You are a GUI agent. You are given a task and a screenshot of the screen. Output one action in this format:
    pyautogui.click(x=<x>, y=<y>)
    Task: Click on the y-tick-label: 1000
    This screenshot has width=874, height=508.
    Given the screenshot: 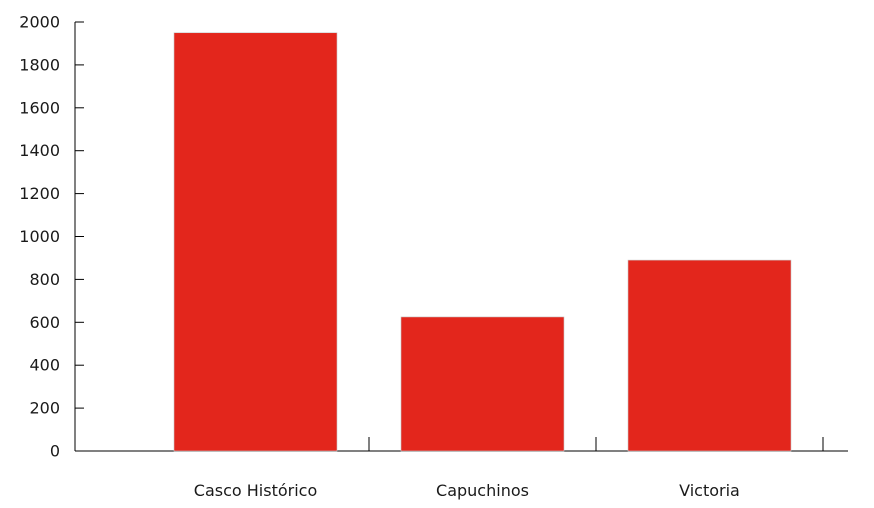 What is the action you would take?
    pyautogui.click(x=39, y=236)
    